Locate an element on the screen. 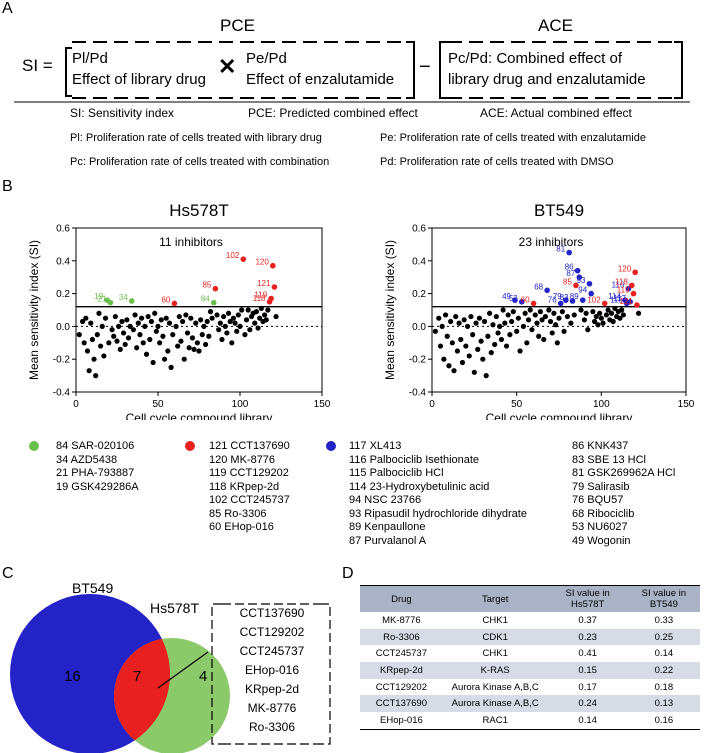  venn-hs578t-label: Hs578T is located at coordinates (175, 608).